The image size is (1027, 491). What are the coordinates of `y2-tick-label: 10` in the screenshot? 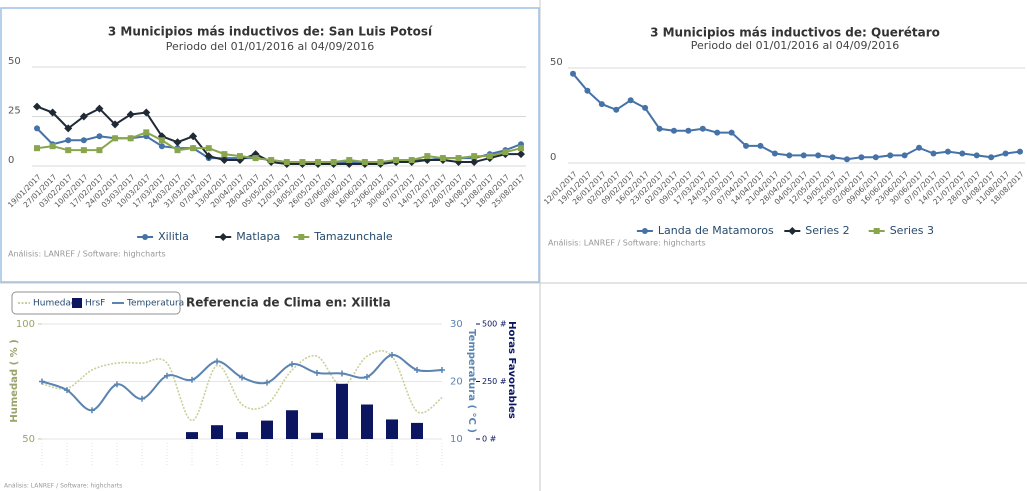 It's located at (456, 439).